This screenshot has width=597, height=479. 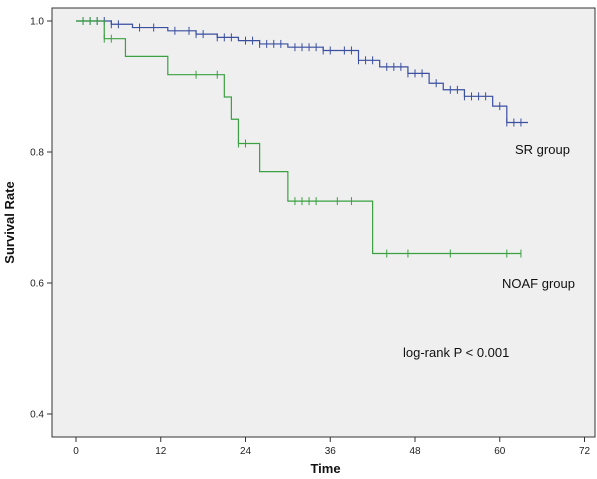 What do you see at coordinates (542, 149) in the screenshot?
I see `series-label: SR group` at bounding box center [542, 149].